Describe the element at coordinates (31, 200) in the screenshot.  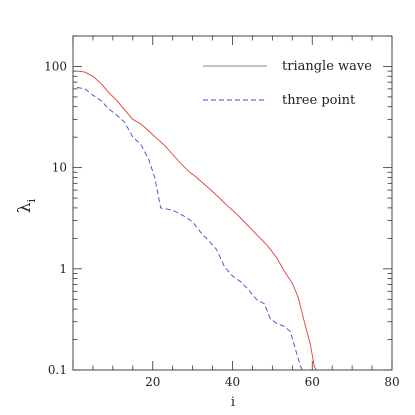
I see `y-axis-label-subscript: i` at that location.